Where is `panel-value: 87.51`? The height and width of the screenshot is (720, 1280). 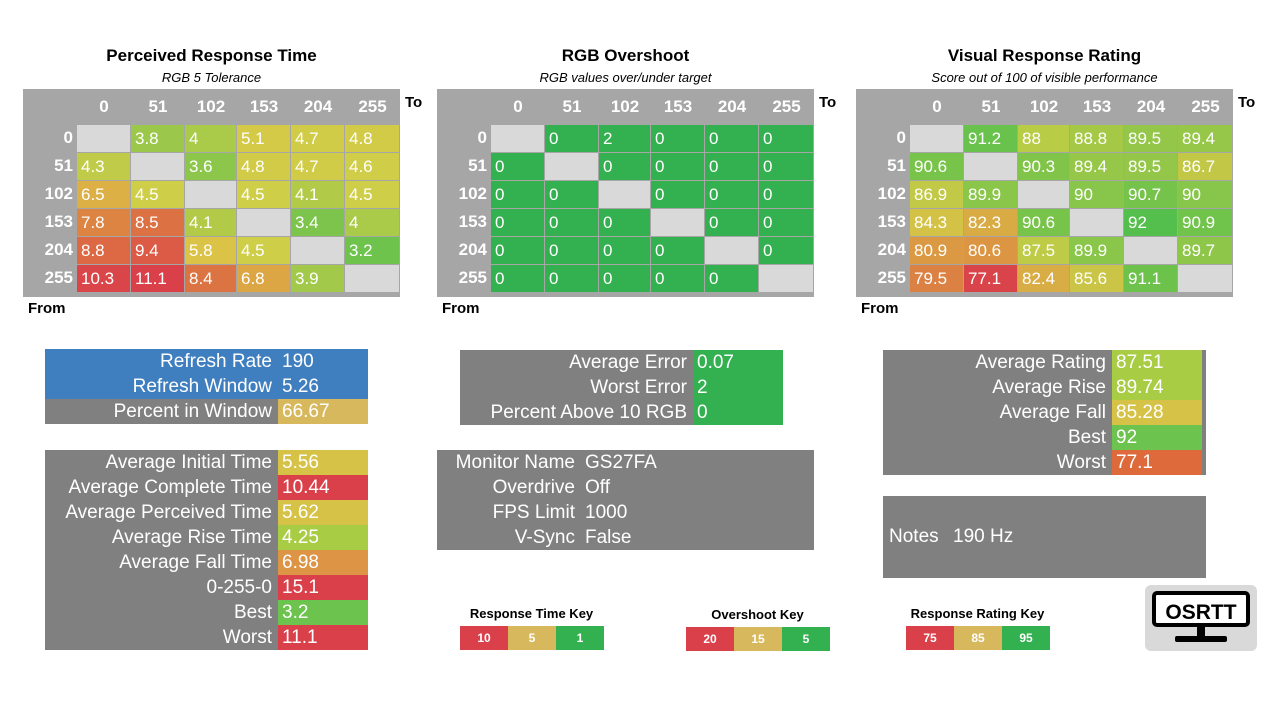 panel-value: 87.51 is located at coordinates (1157, 362).